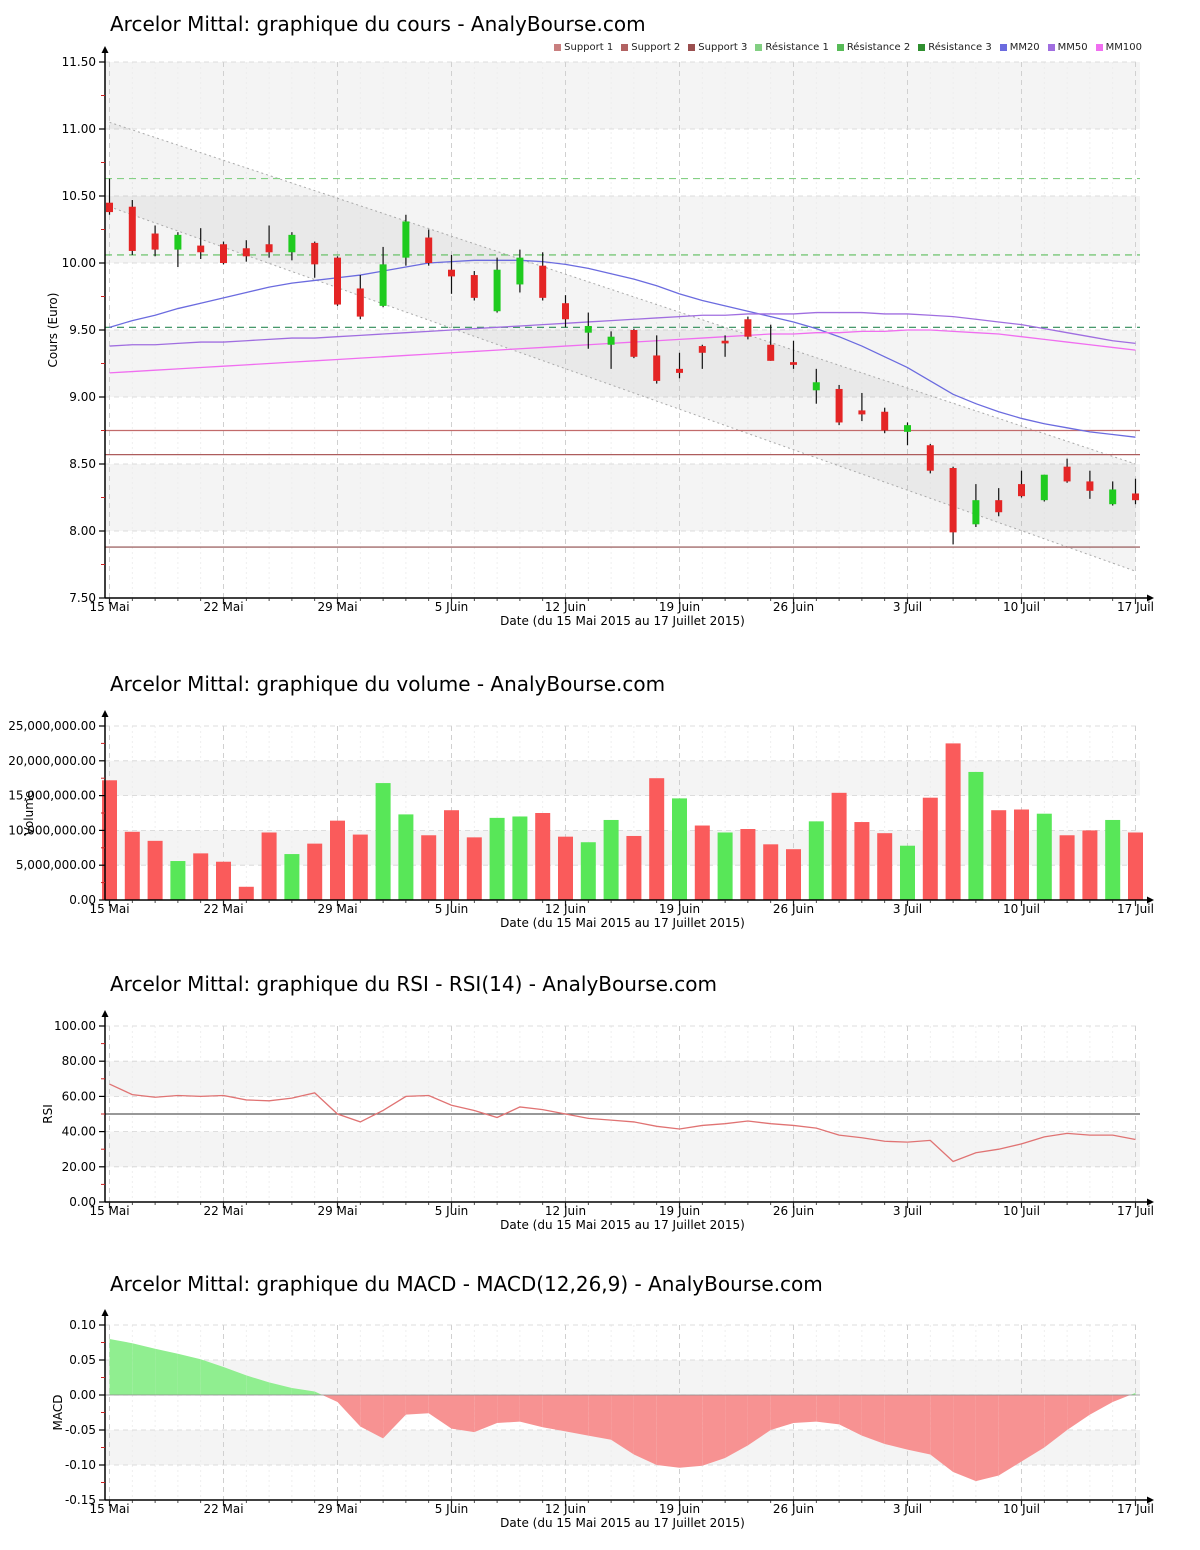  What do you see at coordinates (622, 1523) in the screenshot?
I see `x-axis-title: Date (du 15 Mai 2015 au 17 Juillet 2015)` at bounding box center [622, 1523].